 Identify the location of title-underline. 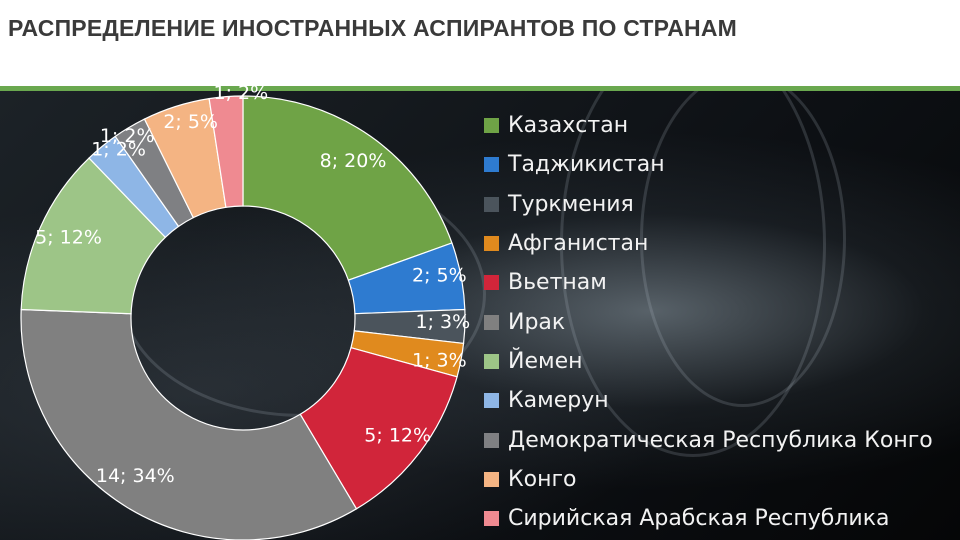
(480, 88).